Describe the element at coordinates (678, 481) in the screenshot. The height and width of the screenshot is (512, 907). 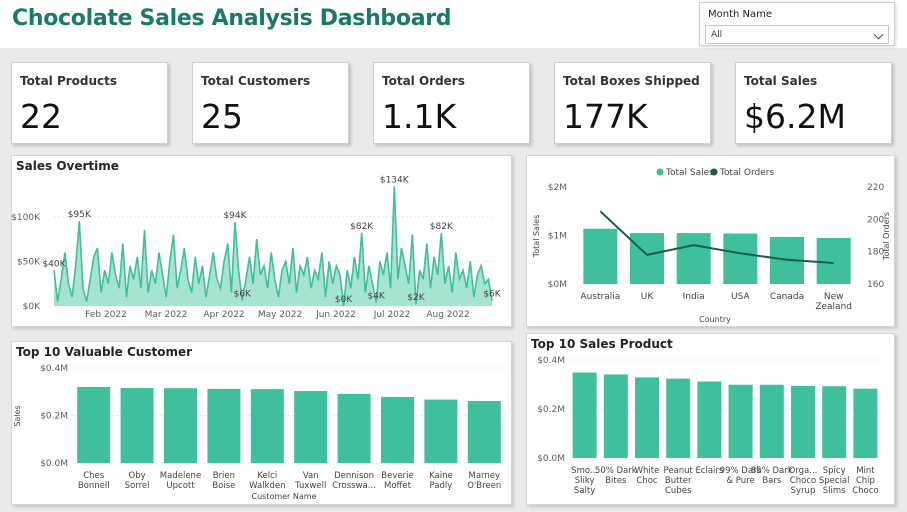
I see `x-tick-label: Butter` at that location.